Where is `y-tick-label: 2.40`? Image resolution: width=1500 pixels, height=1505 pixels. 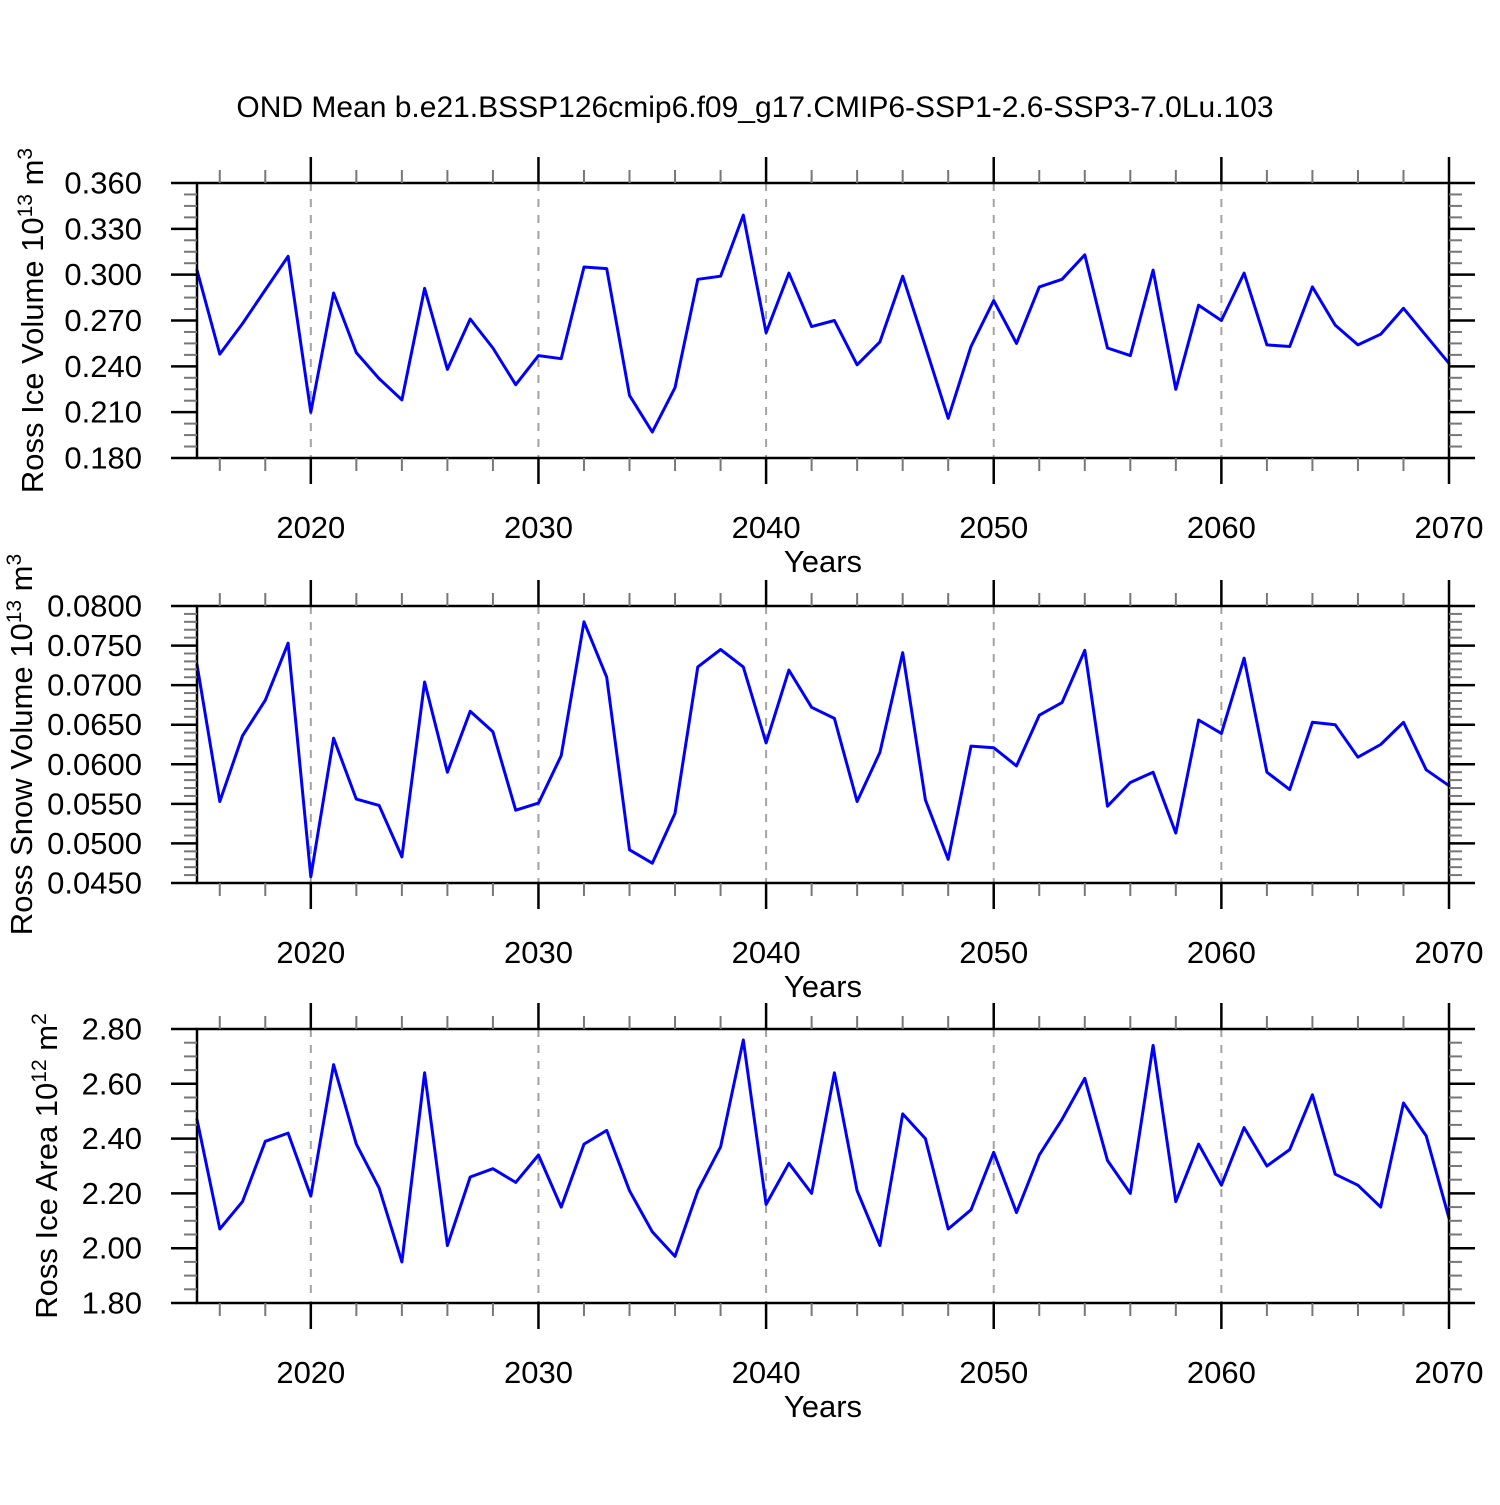
y-tick-label: 2.40 is located at coordinates (112, 1138).